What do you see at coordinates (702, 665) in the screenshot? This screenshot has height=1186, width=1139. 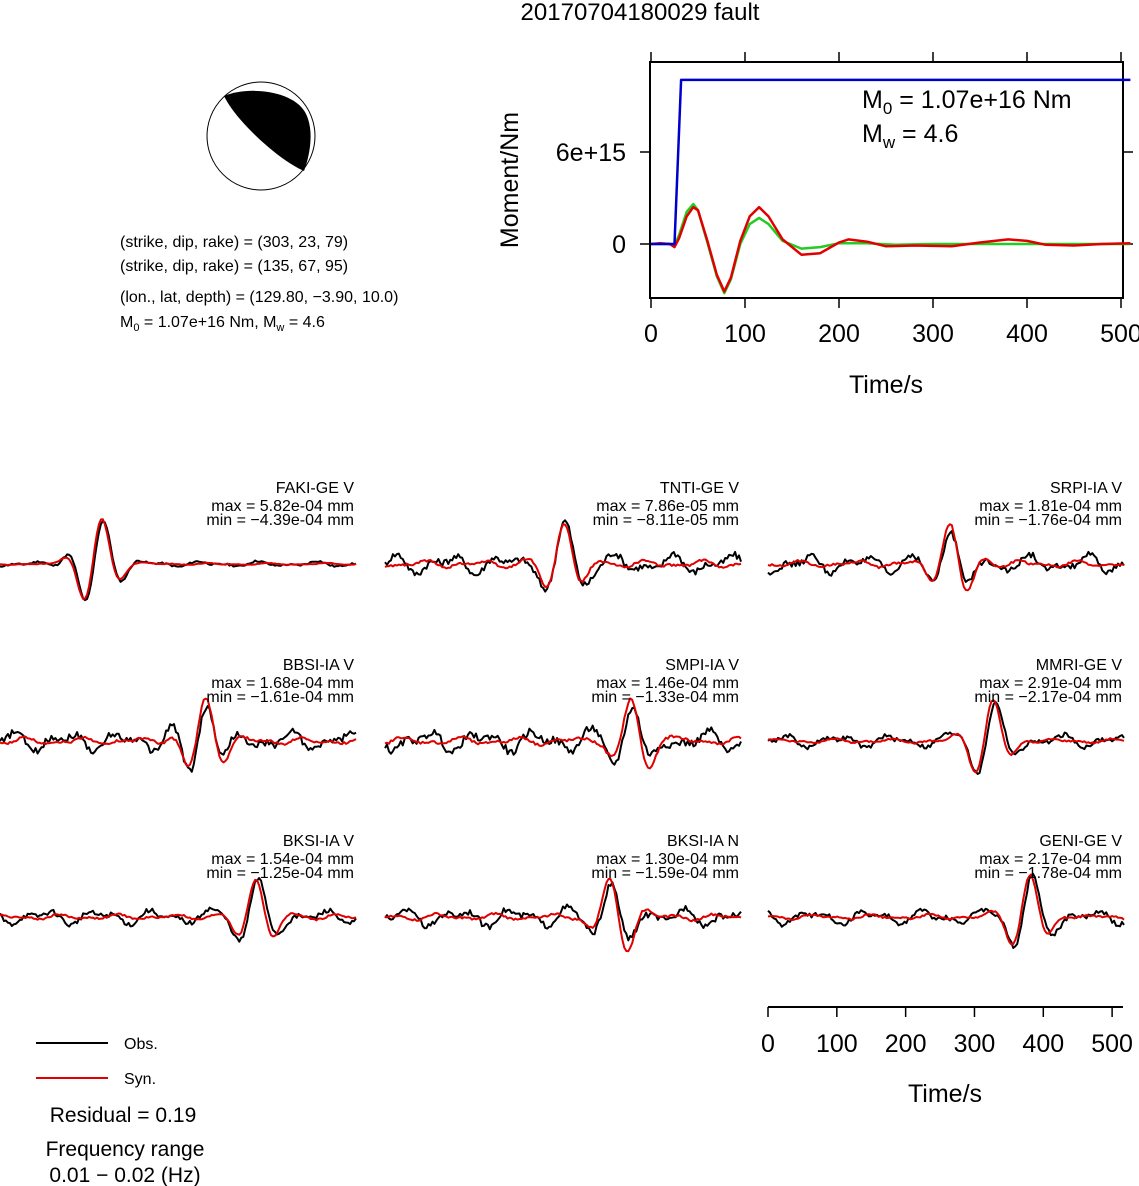 I see `station-label: SMPI-IA V` at bounding box center [702, 665].